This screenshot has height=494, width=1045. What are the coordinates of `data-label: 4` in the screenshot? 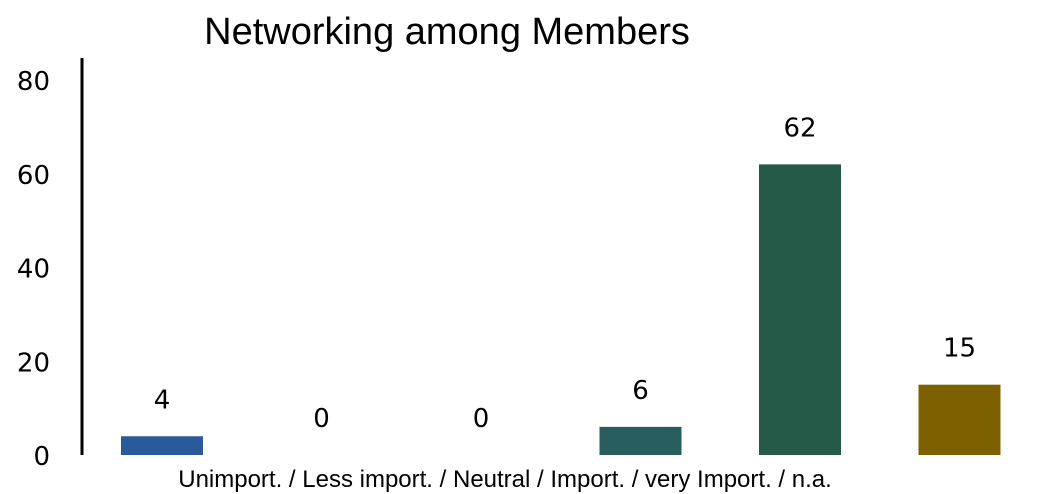 It's located at (162, 400).